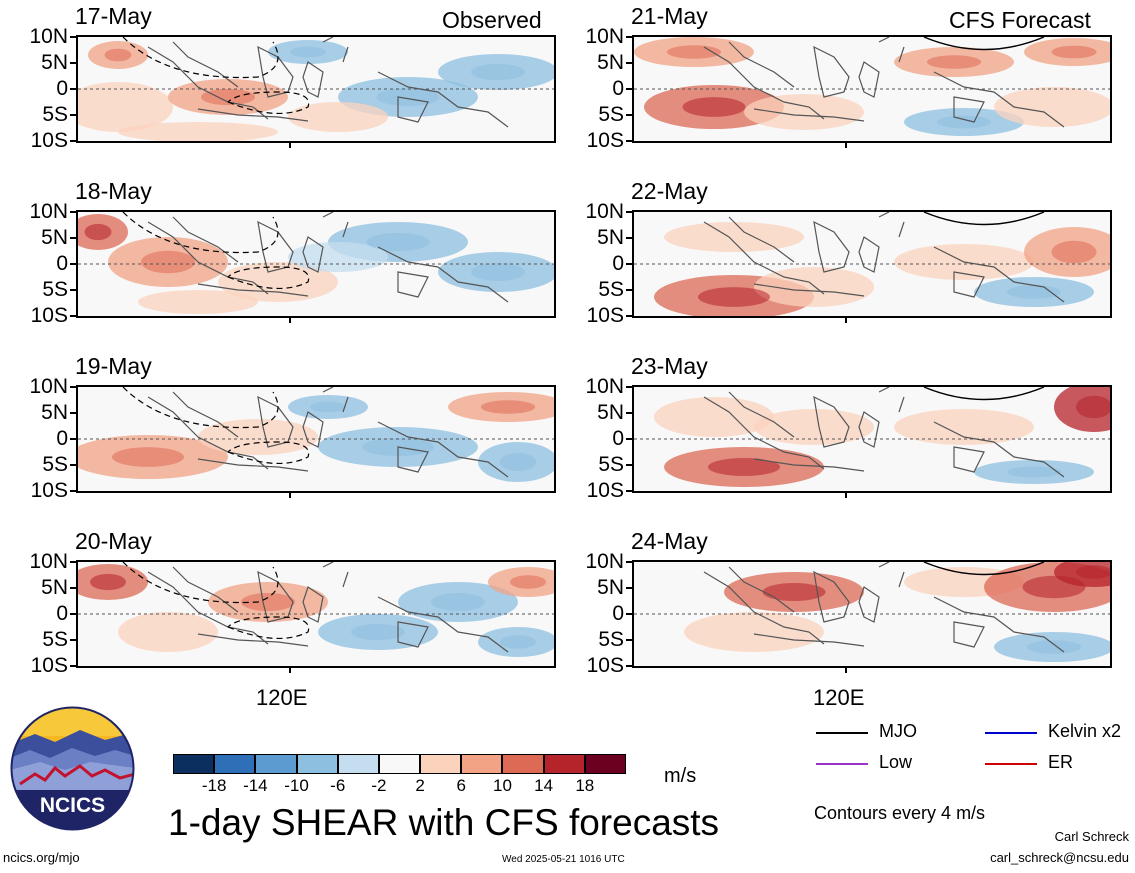  What do you see at coordinates (680, 776) in the screenshot?
I see `colorbar-units: m/s` at bounding box center [680, 776].